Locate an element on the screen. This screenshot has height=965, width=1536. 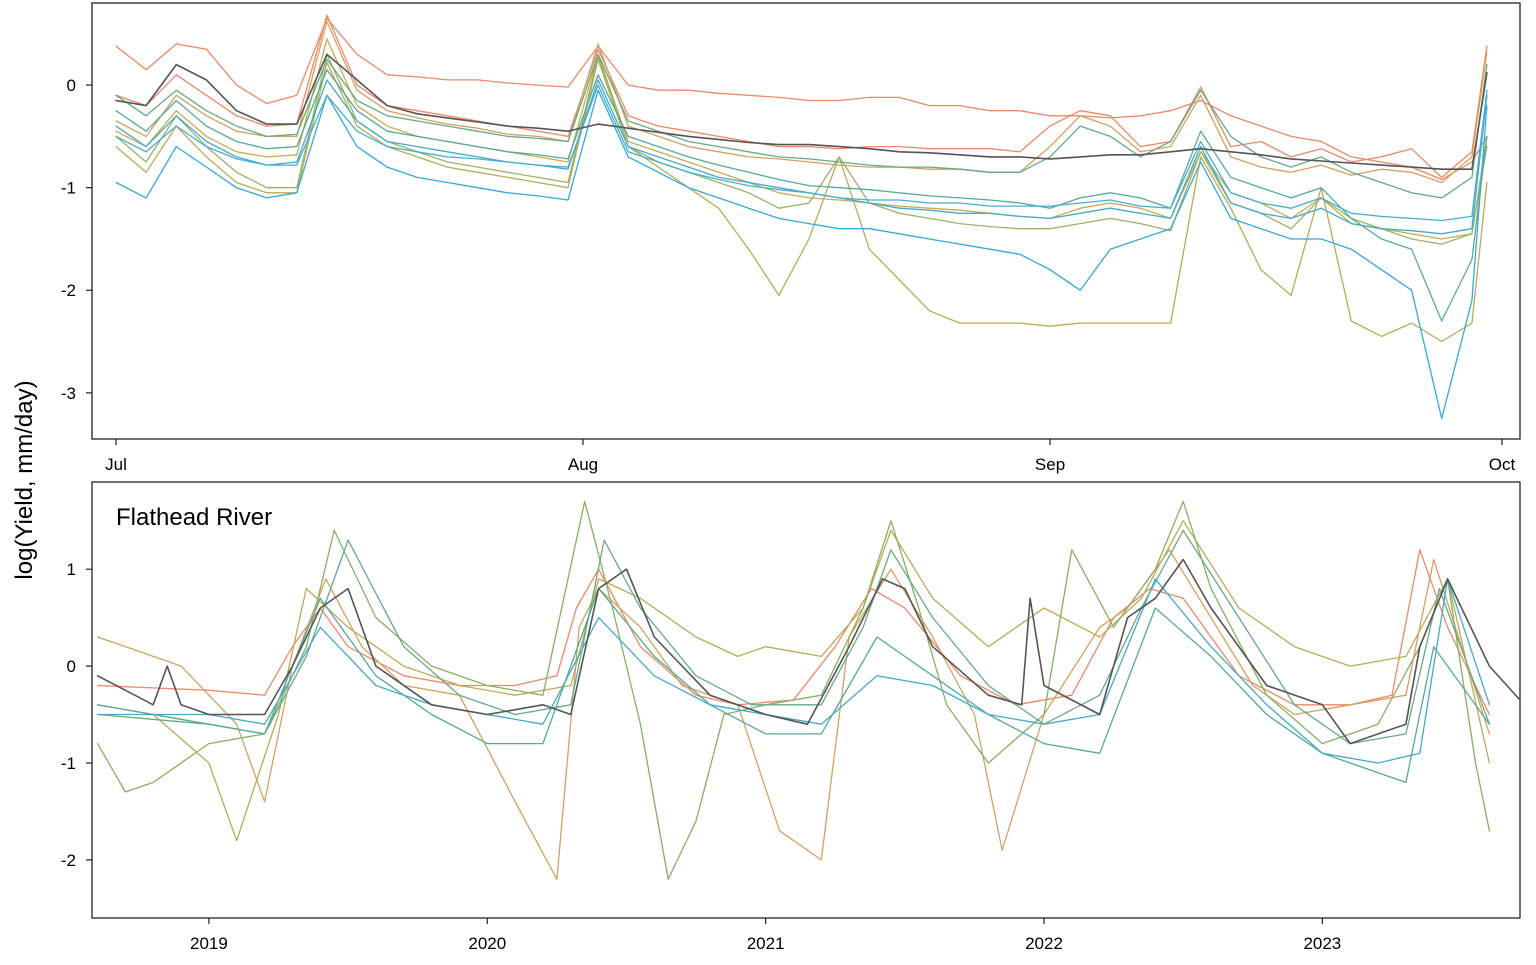
bottom-x-tick-label-5: 2023 is located at coordinates (1322, 943).